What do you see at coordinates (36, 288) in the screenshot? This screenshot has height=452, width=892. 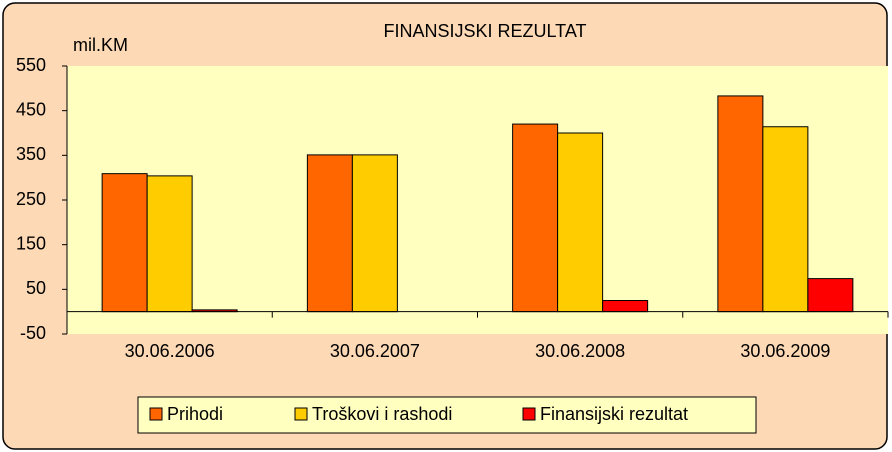 I see `y-tick-label: 50` at bounding box center [36, 288].